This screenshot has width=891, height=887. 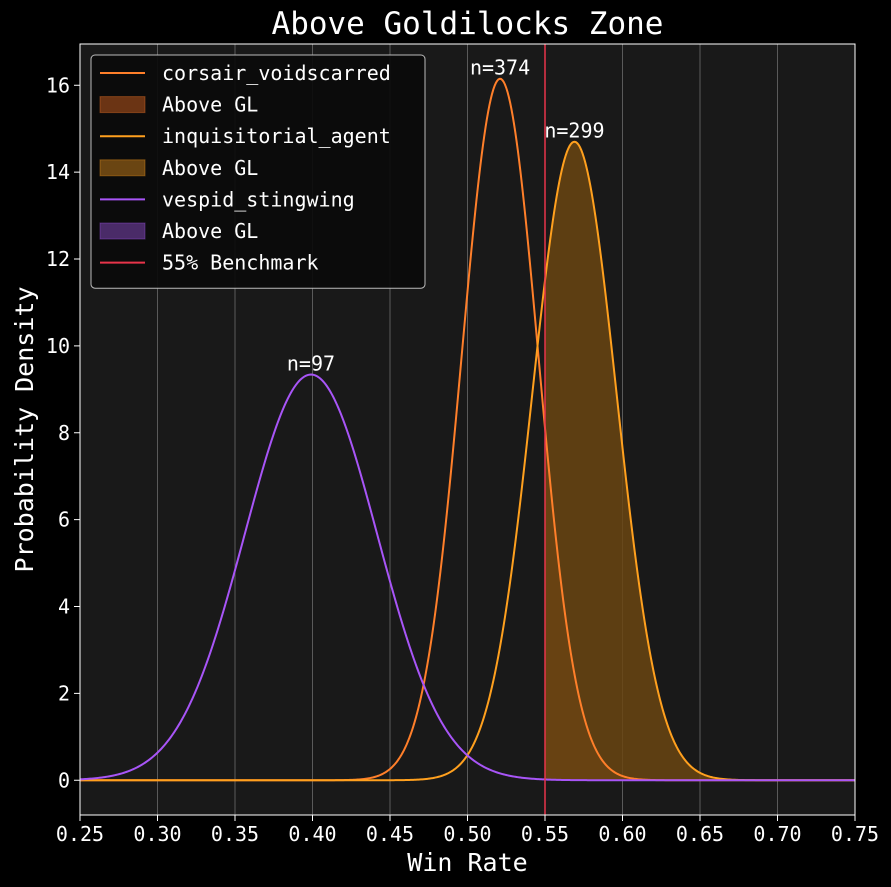 What do you see at coordinates (258, 199) in the screenshot?
I see `legend-entry-vespid_stingwing: vespid_stingwing` at bounding box center [258, 199].